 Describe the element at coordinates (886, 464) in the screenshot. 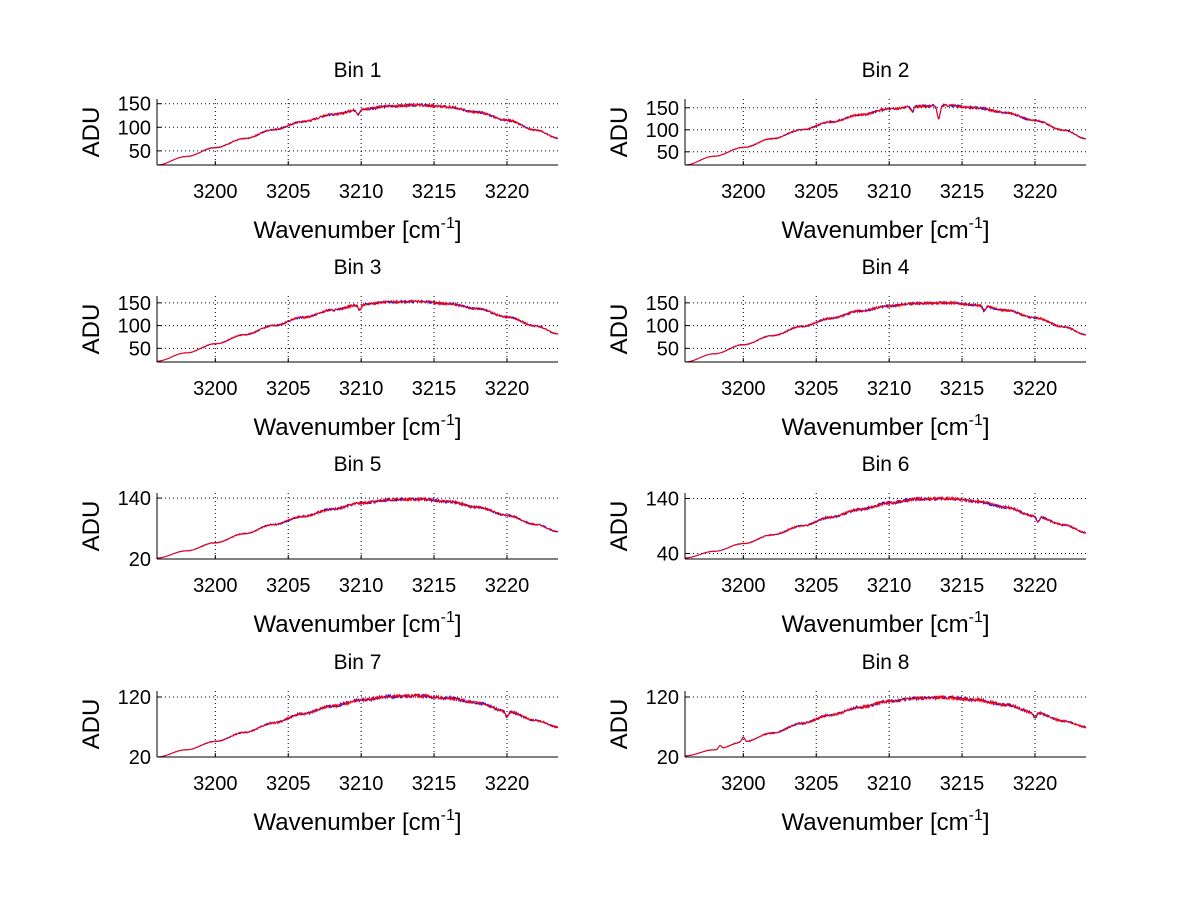

I see `subplot-title: Bin 6` at that location.